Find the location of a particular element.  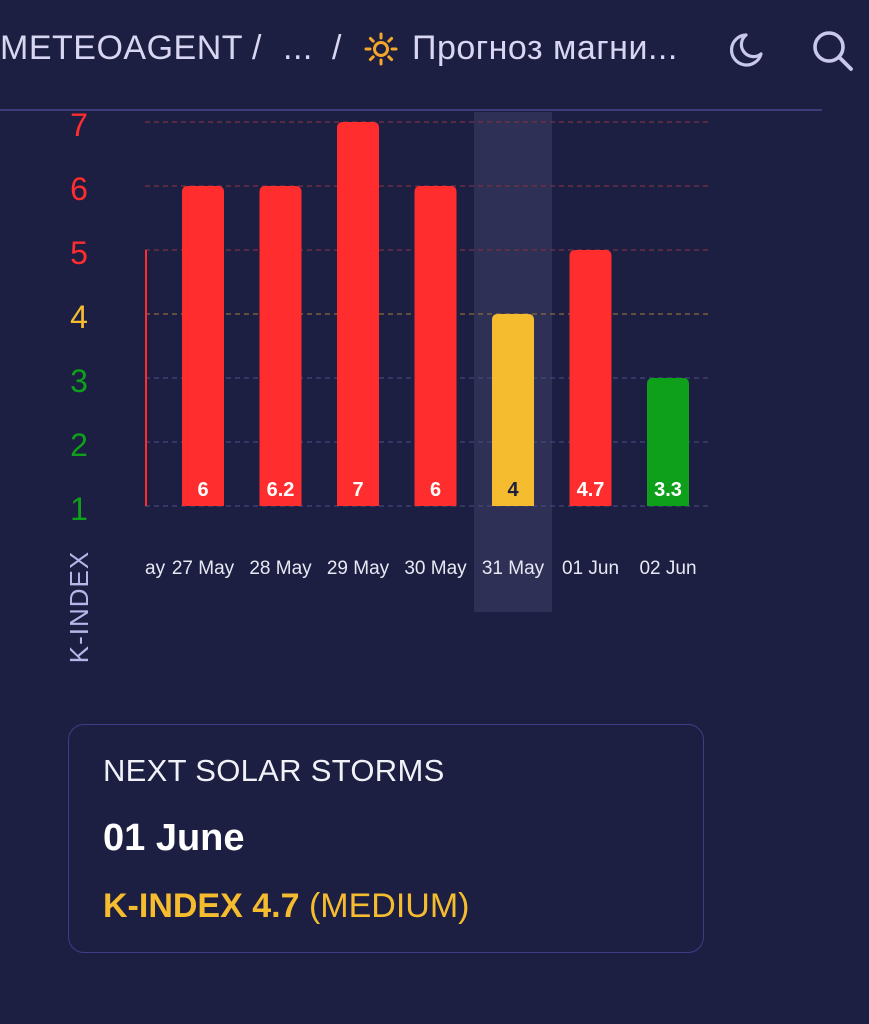

moon-icon is located at coordinates (749, 49).